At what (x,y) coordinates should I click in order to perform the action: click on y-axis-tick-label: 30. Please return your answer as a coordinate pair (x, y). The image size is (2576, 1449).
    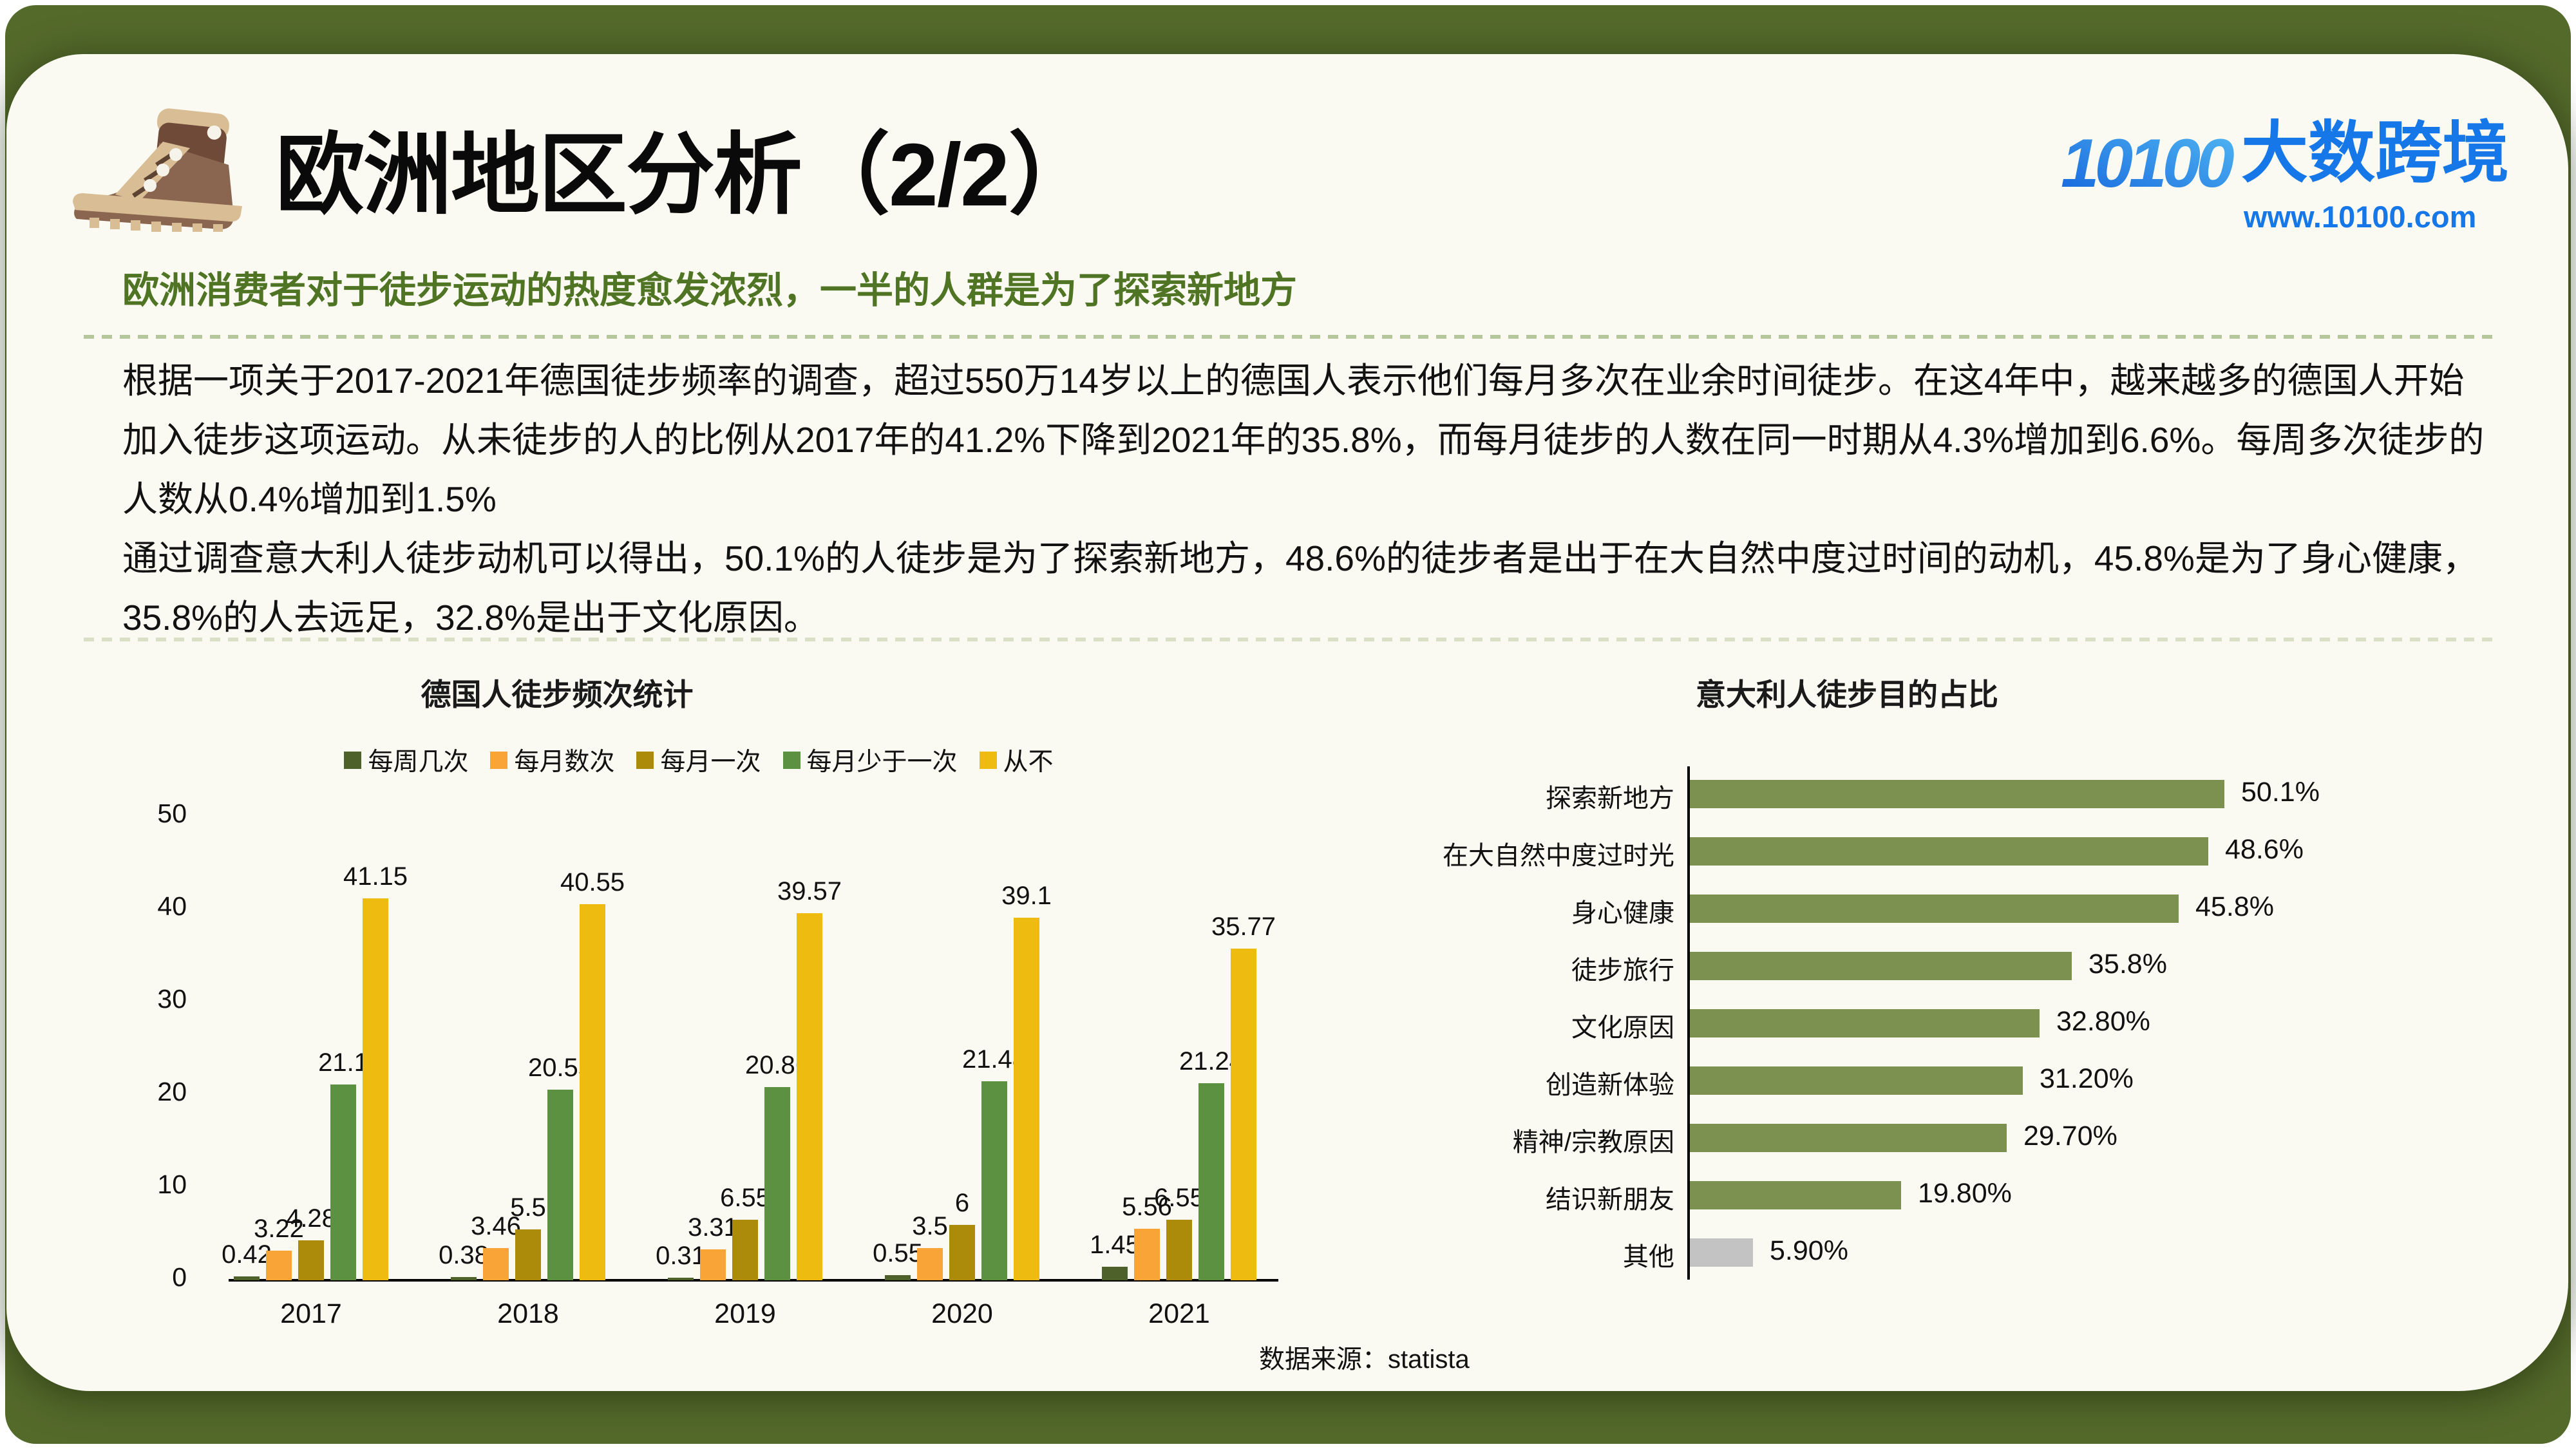
    Looking at the image, I should click on (172, 999).